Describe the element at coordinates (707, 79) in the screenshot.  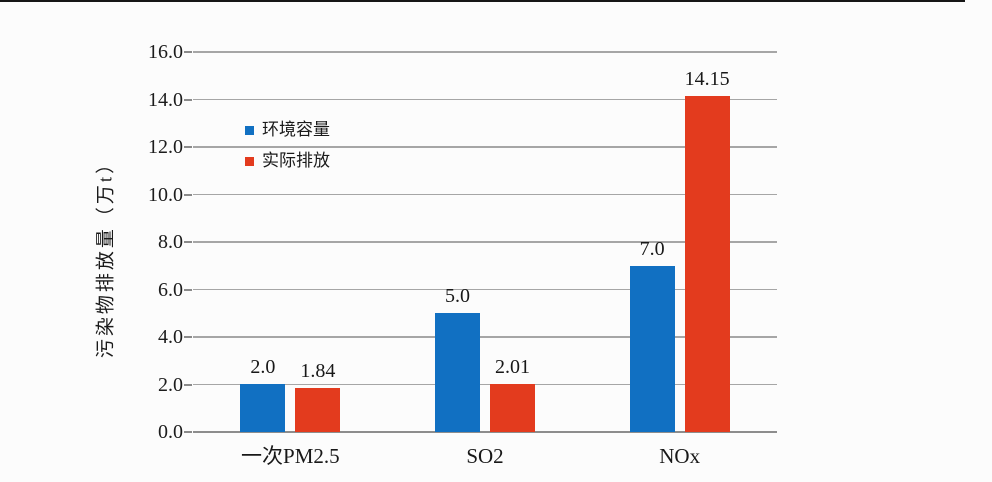
I see `bar-value-label: 14.15` at that location.